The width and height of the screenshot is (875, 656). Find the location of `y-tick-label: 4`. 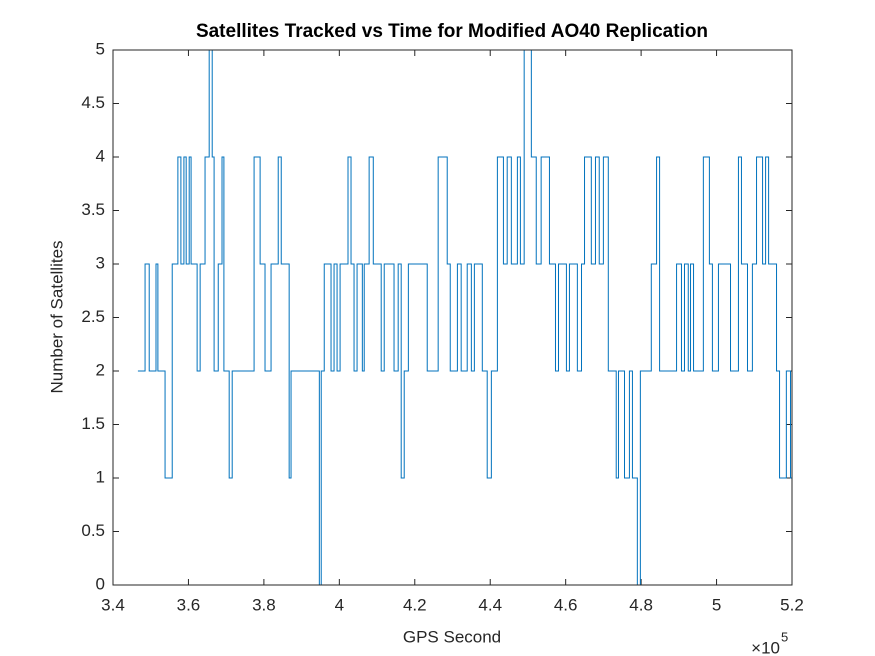

y-tick-label: 4 is located at coordinates (100, 155).